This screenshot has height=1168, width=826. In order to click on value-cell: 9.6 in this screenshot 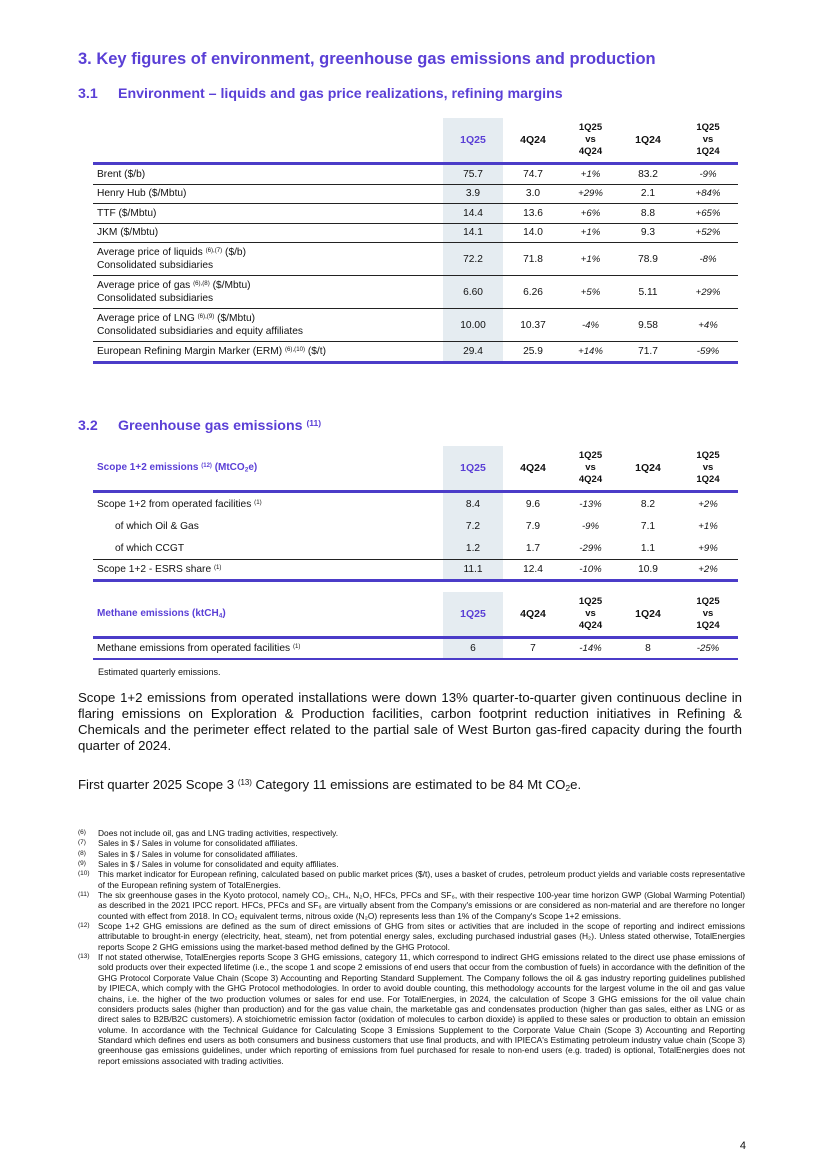, I will do `click(533, 504)`.